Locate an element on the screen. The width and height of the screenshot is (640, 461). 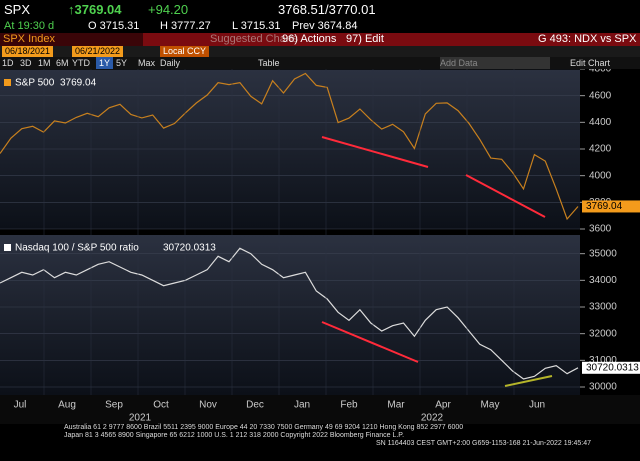
y-tick-label: 34000 is located at coordinates (603, 280).